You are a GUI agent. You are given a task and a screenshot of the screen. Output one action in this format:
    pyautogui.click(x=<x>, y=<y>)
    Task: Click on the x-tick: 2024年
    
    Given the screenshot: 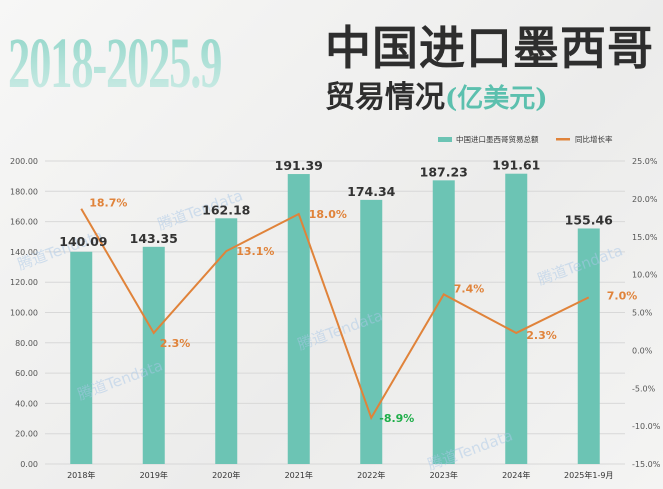 What is the action you would take?
    pyautogui.click(x=516, y=475)
    